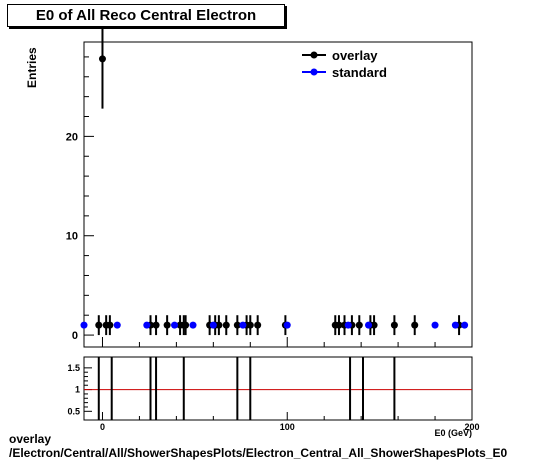 The width and height of the screenshot is (546, 462). Describe the element at coordinates (77, 390) in the screenshot. I see `ratio-y-tick-label: 1` at that location.